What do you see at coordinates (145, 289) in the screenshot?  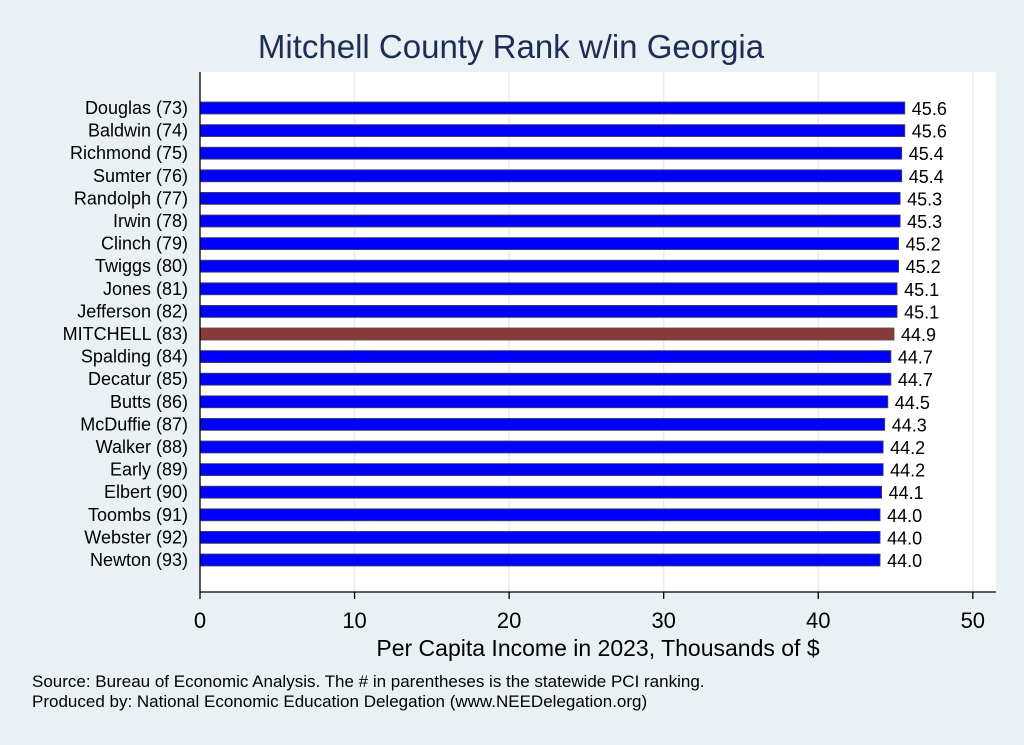 I see `category-label: Jones (81)` at bounding box center [145, 289].